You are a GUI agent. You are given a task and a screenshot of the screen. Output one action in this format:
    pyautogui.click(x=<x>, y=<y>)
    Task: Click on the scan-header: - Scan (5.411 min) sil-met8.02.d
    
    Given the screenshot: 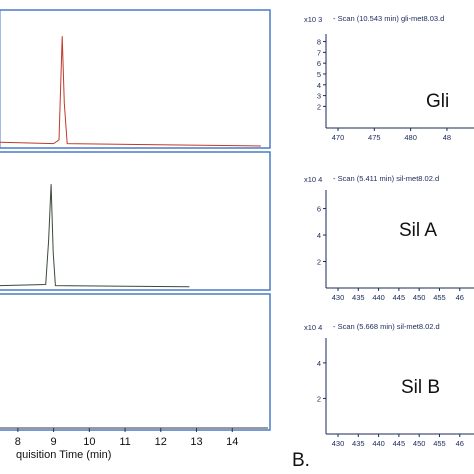 What is the action you would take?
    pyautogui.click(x=386, y=178)
    